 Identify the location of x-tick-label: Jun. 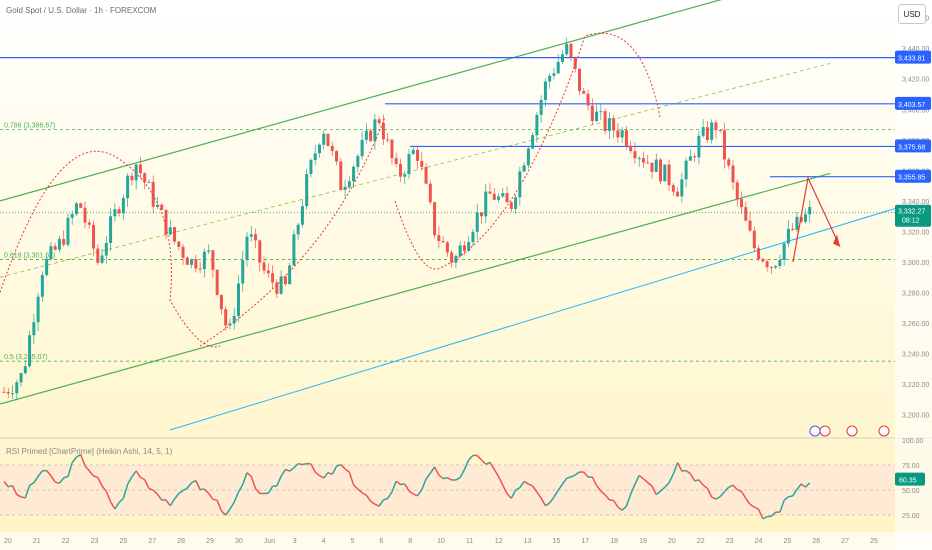
(269, 541).